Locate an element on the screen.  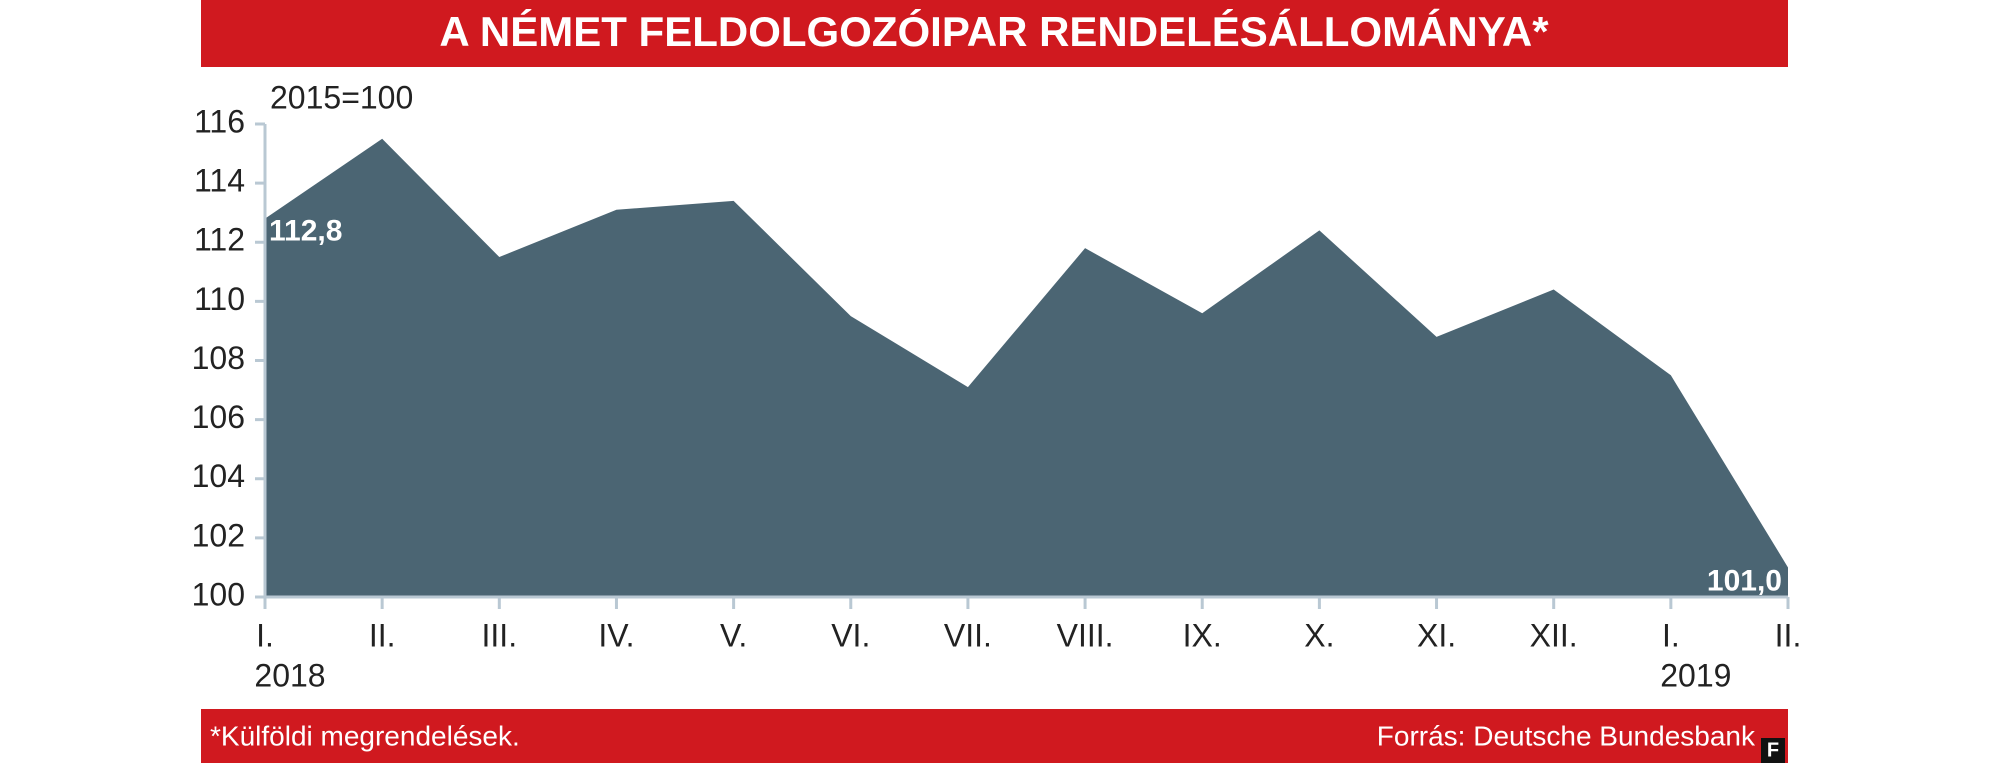
x-sublabel: 2018 is located at coordinates (289, 675).